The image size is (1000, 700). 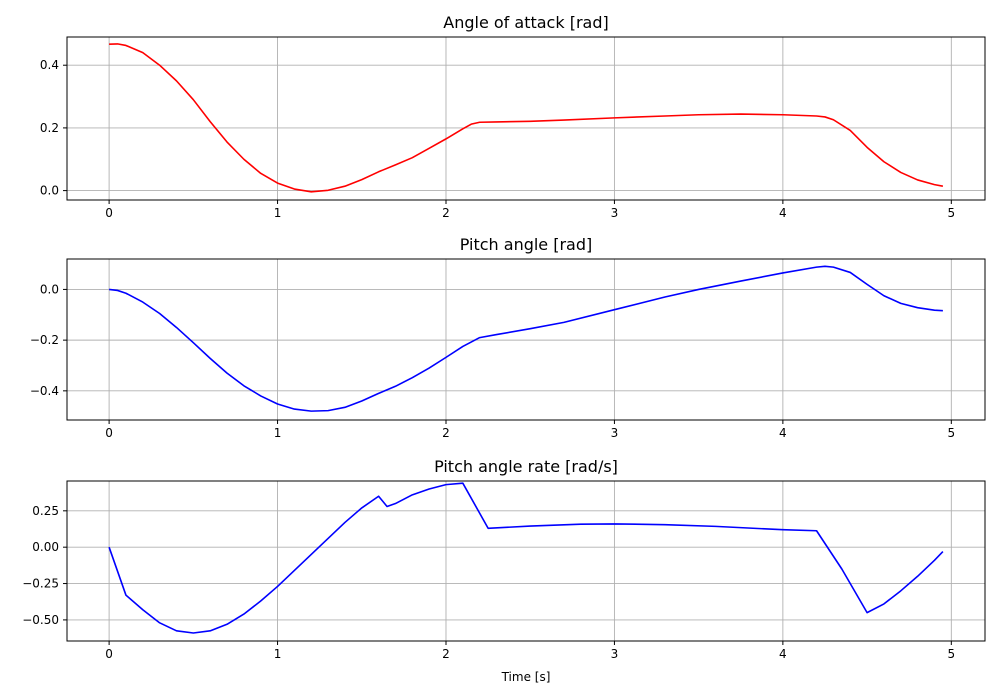 I want to click on y-tick-label: 0.4, so click(x=49, y=65).